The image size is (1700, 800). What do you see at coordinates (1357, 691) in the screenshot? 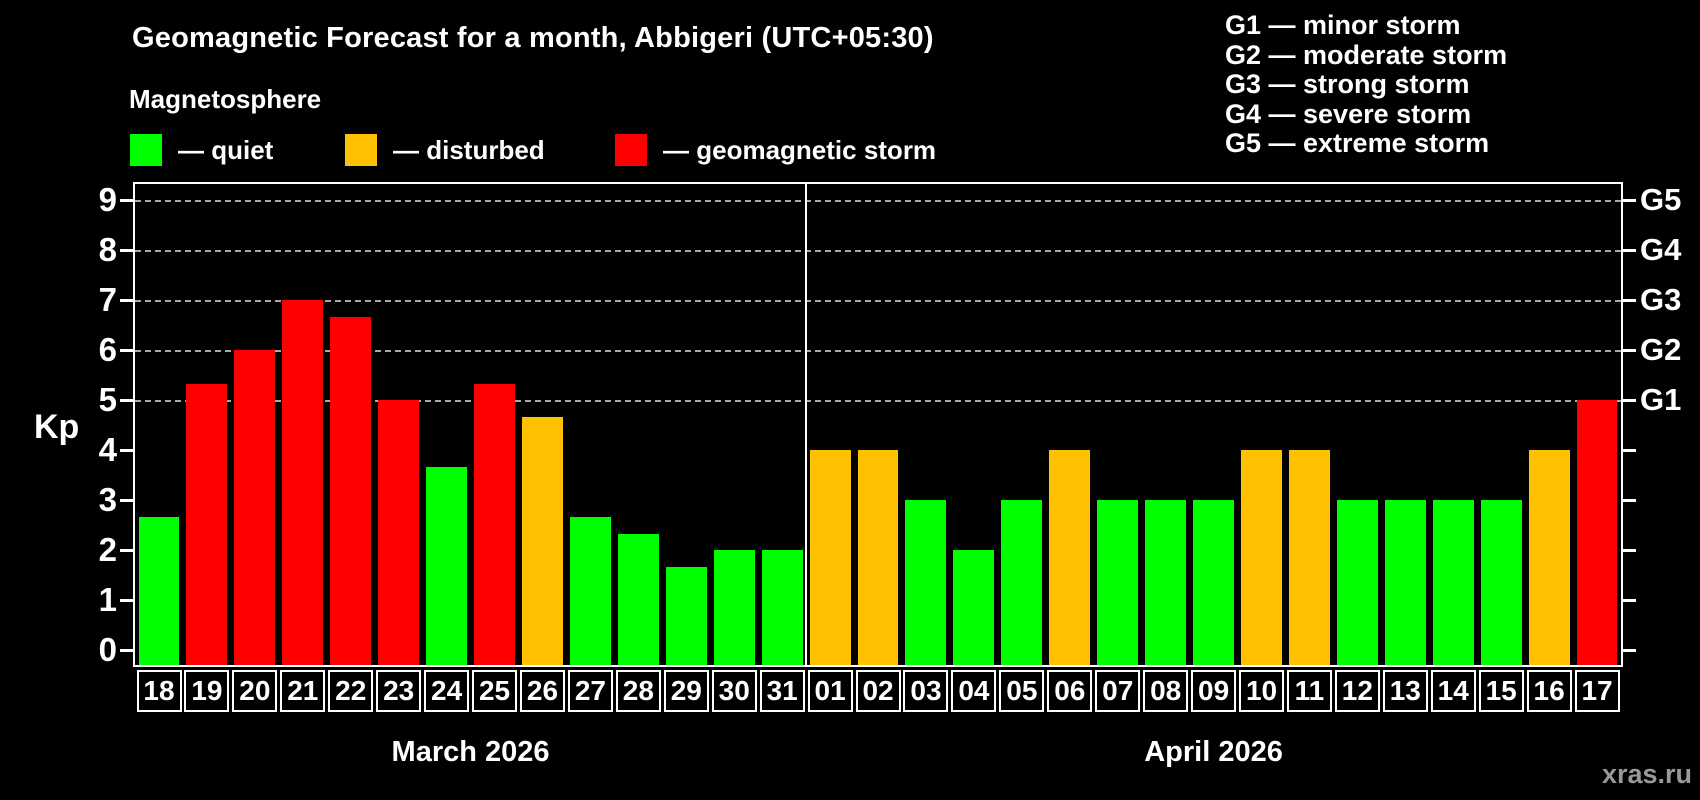
I see `day-label-12: 12` at bounding box center [1357, 691].